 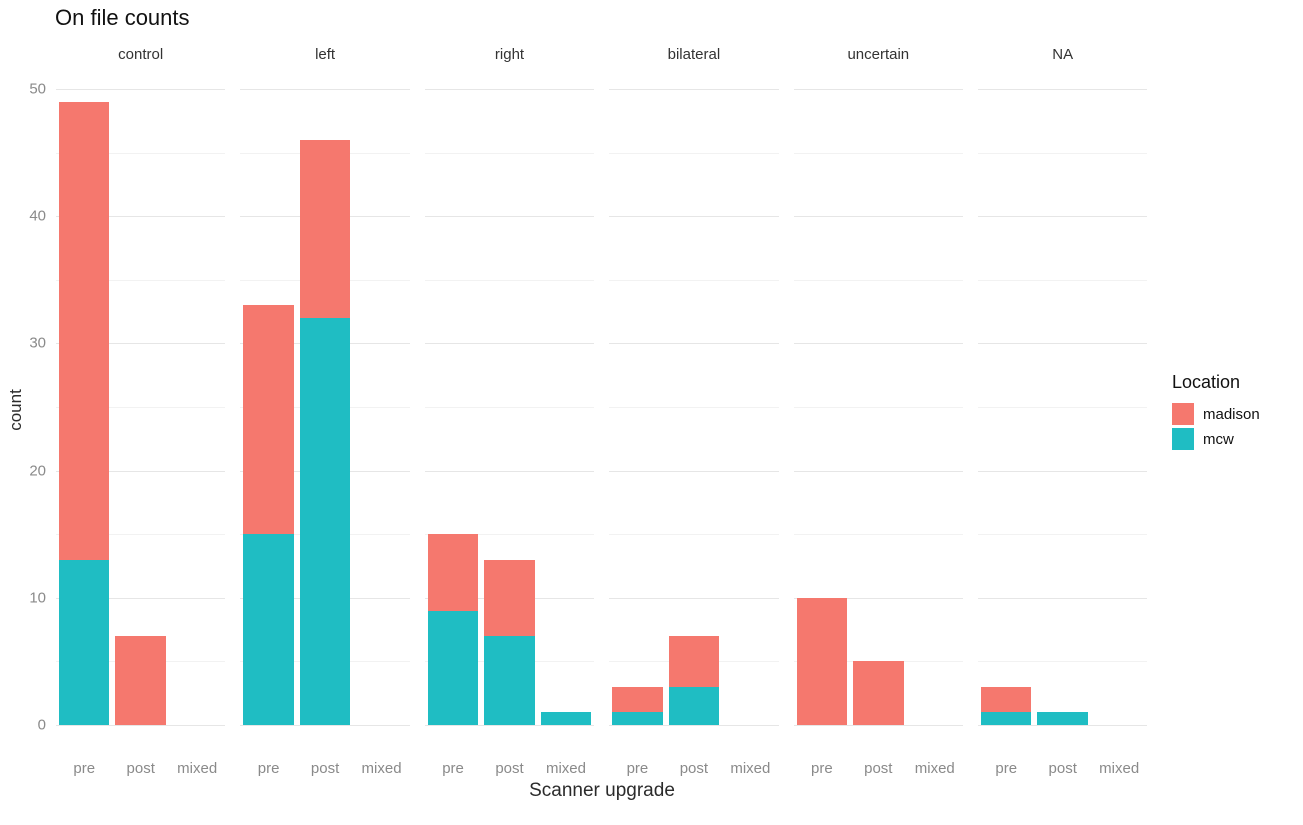 What do you see at coordinates (602, 790) in the screenshot?
I see `x-axis-title: Scanner upgrade` at bounding box center [602, 790].